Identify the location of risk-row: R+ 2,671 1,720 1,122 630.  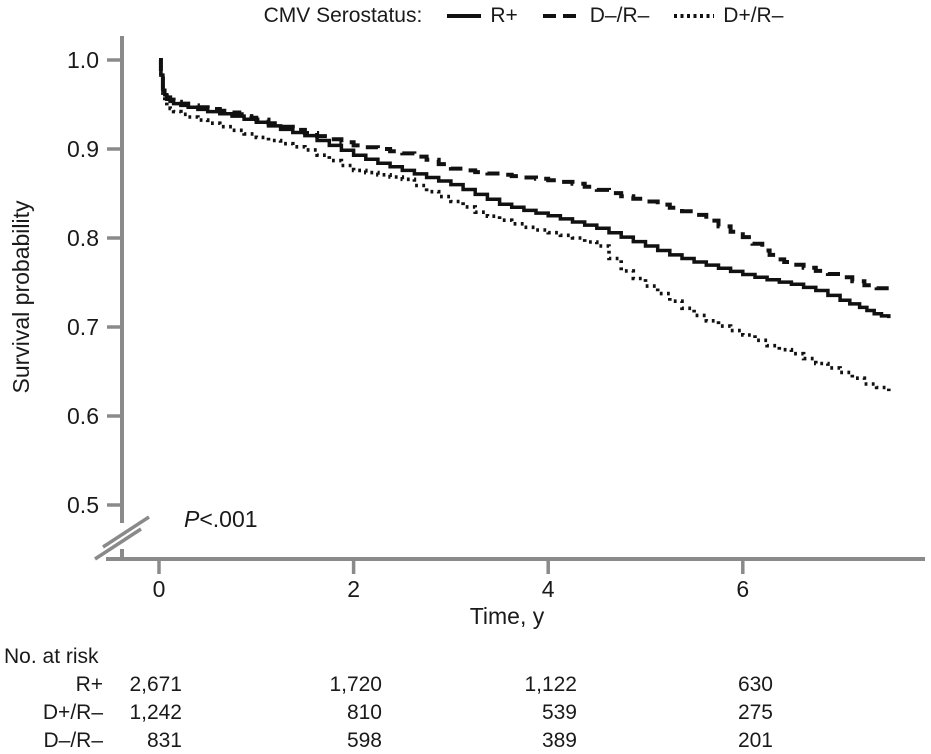
(465, 685).